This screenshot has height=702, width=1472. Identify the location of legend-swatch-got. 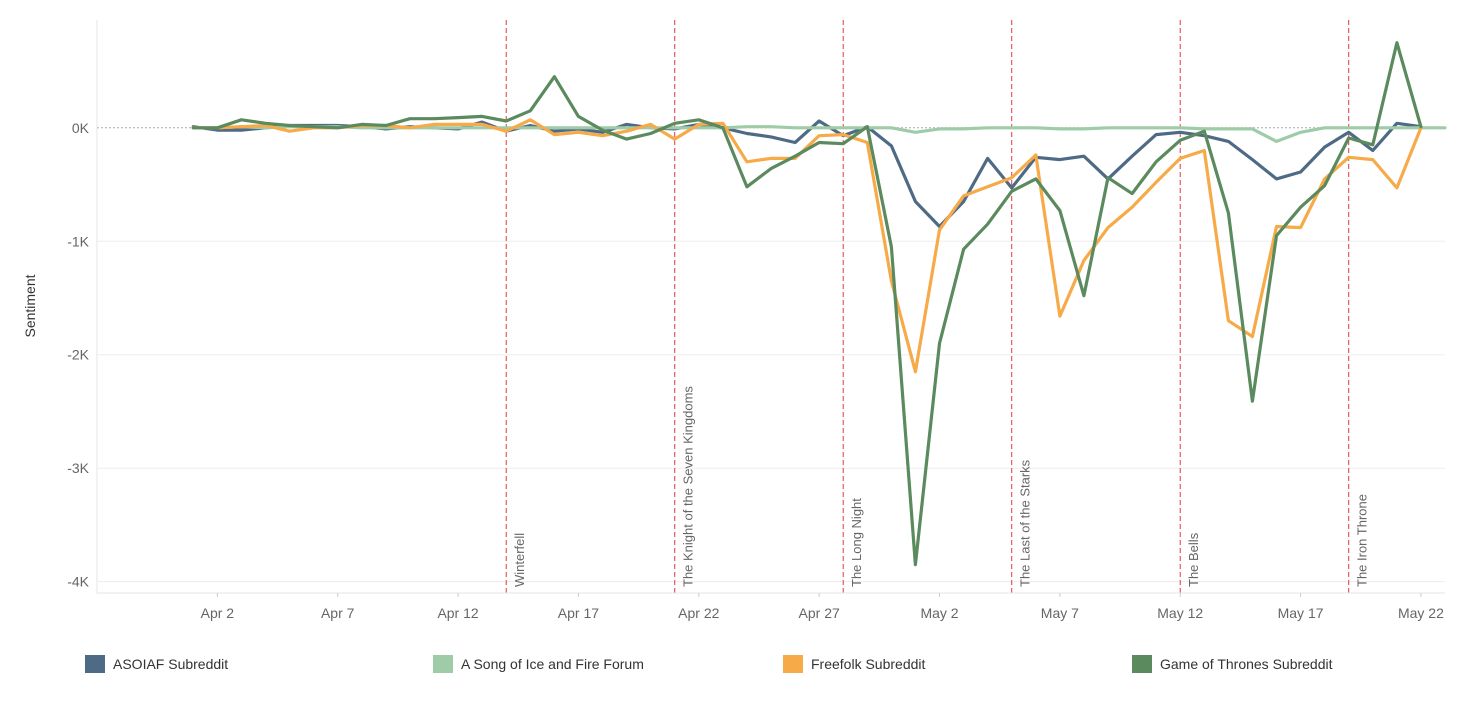
(1142, 664).